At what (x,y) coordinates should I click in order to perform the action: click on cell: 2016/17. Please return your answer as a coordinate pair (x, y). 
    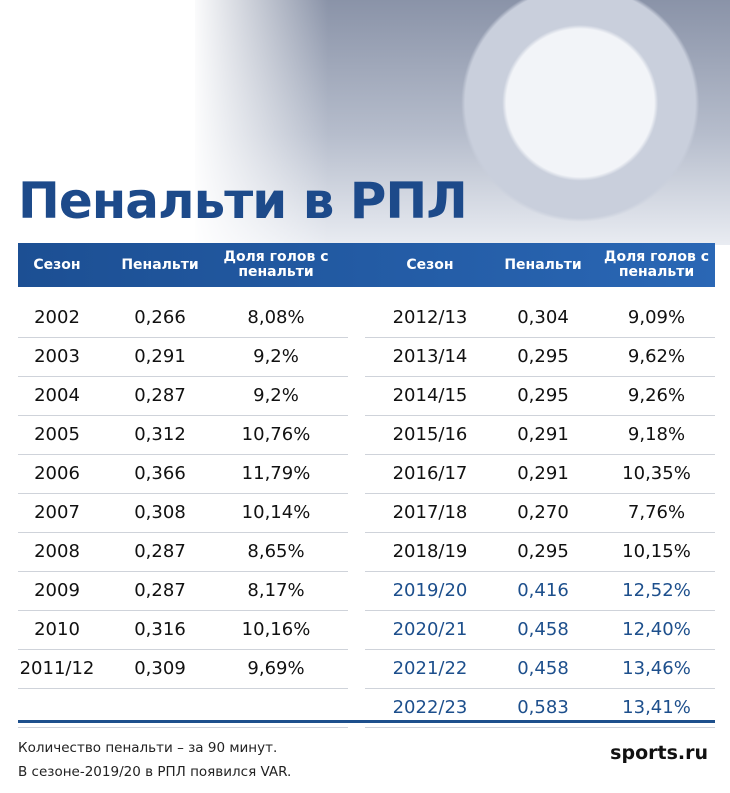
    Looking at the image, I should click on (430, 473).